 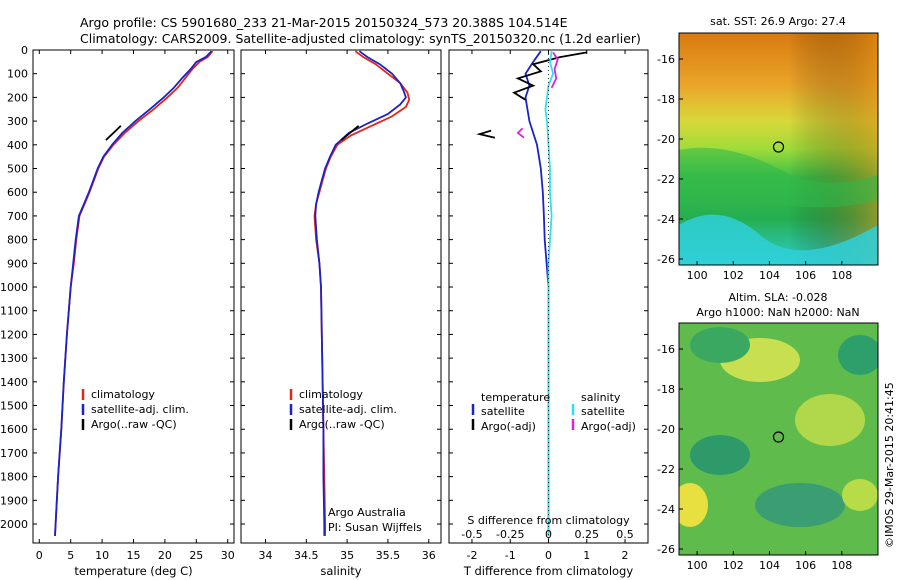 I want to click on sst-green-tongue, so click(x=778, y=177).